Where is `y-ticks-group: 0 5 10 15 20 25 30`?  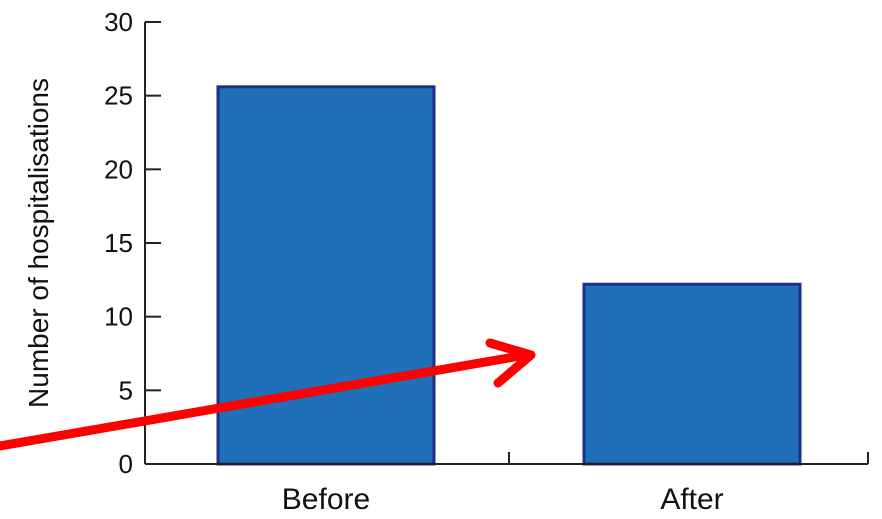 y-ticks-group: 0 5 10 15 20 25 30 is located at coordinates (132, 243).